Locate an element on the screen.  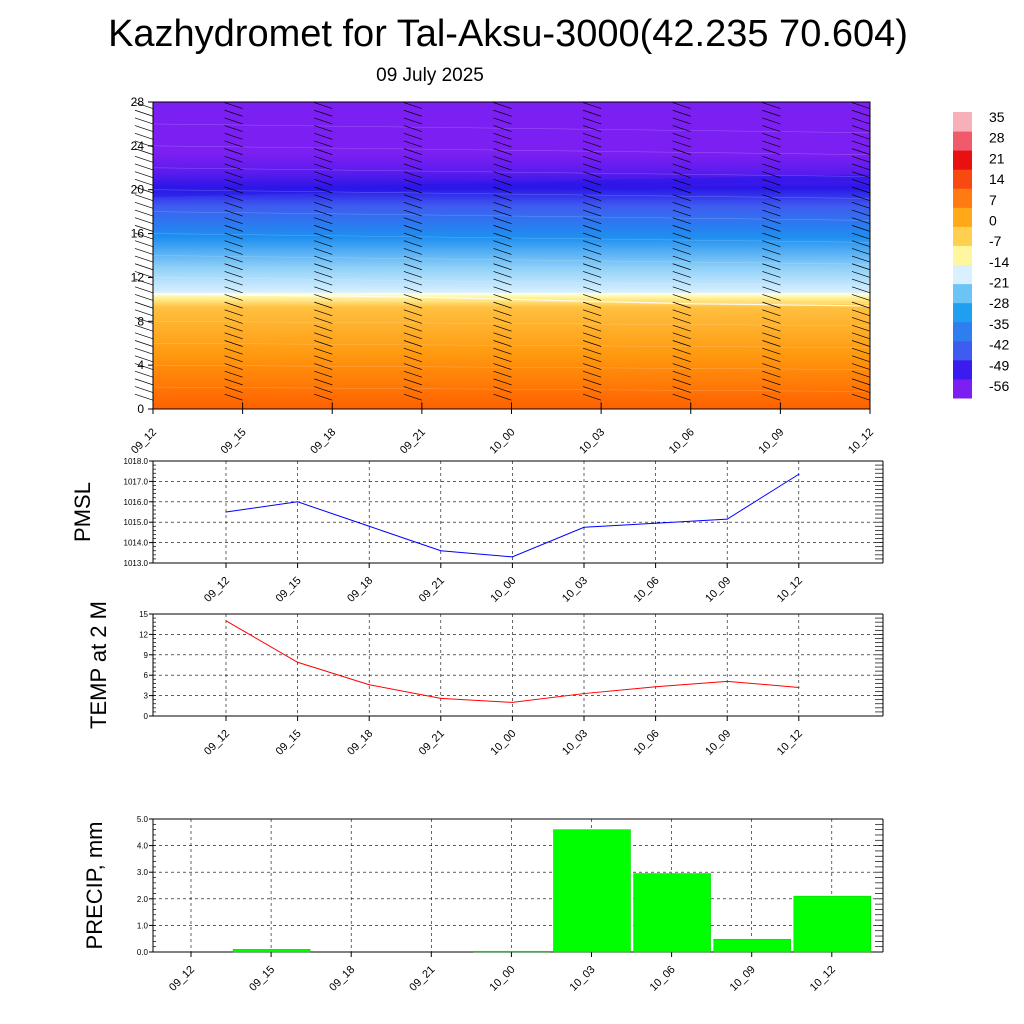
colorbar-label: -14 is located at coordinates (999, 262).